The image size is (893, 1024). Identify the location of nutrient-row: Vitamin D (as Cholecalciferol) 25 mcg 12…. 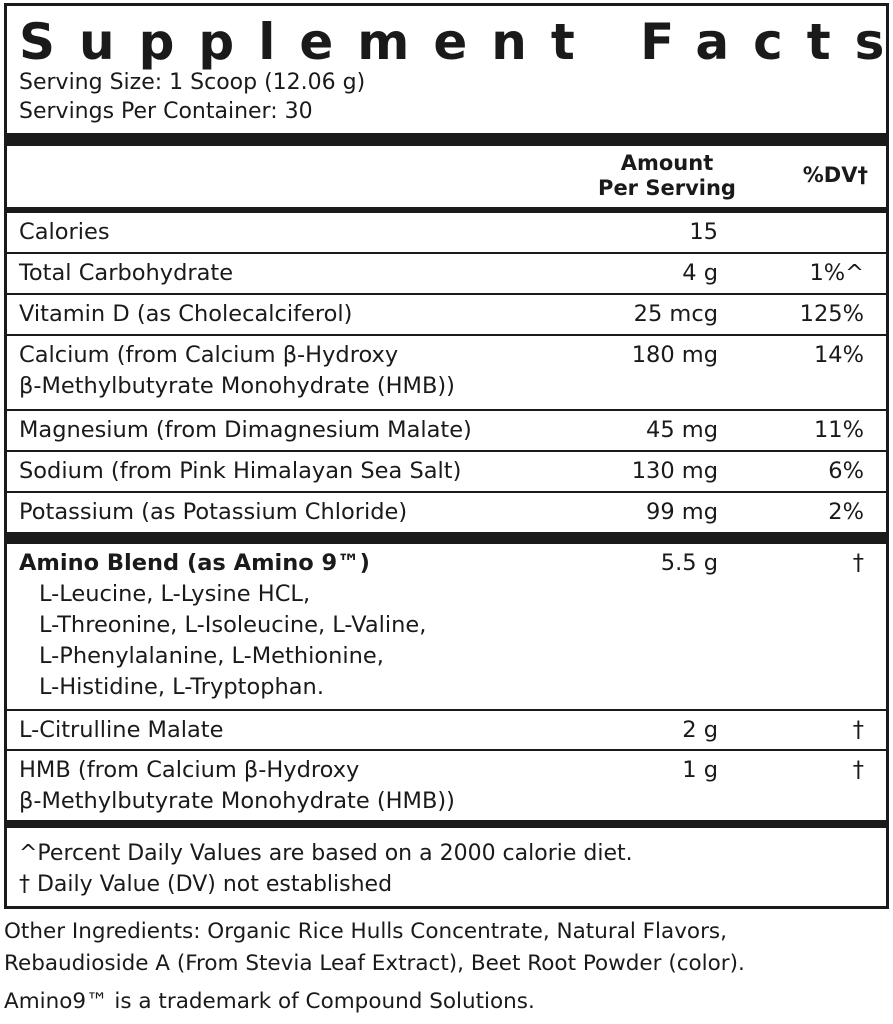
(446, 315).